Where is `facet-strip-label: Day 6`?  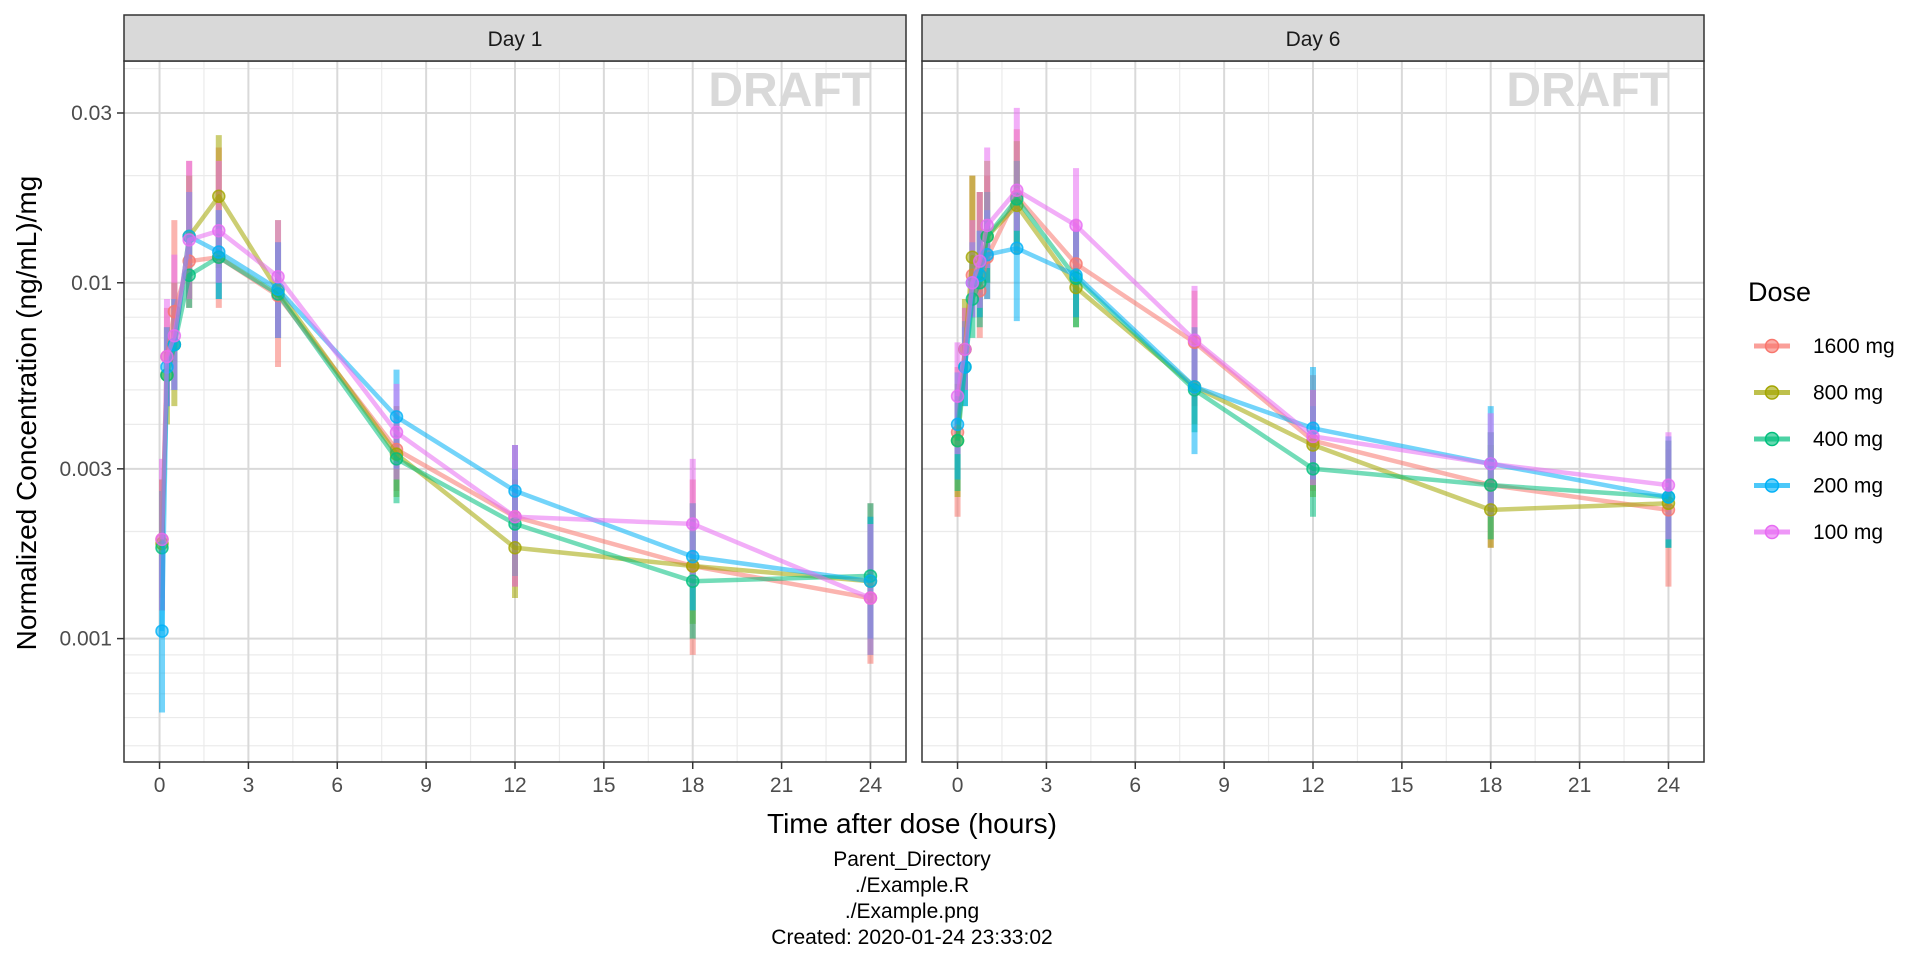
facet-strip-label: Day 6 is located at coordinates (1313, 39).